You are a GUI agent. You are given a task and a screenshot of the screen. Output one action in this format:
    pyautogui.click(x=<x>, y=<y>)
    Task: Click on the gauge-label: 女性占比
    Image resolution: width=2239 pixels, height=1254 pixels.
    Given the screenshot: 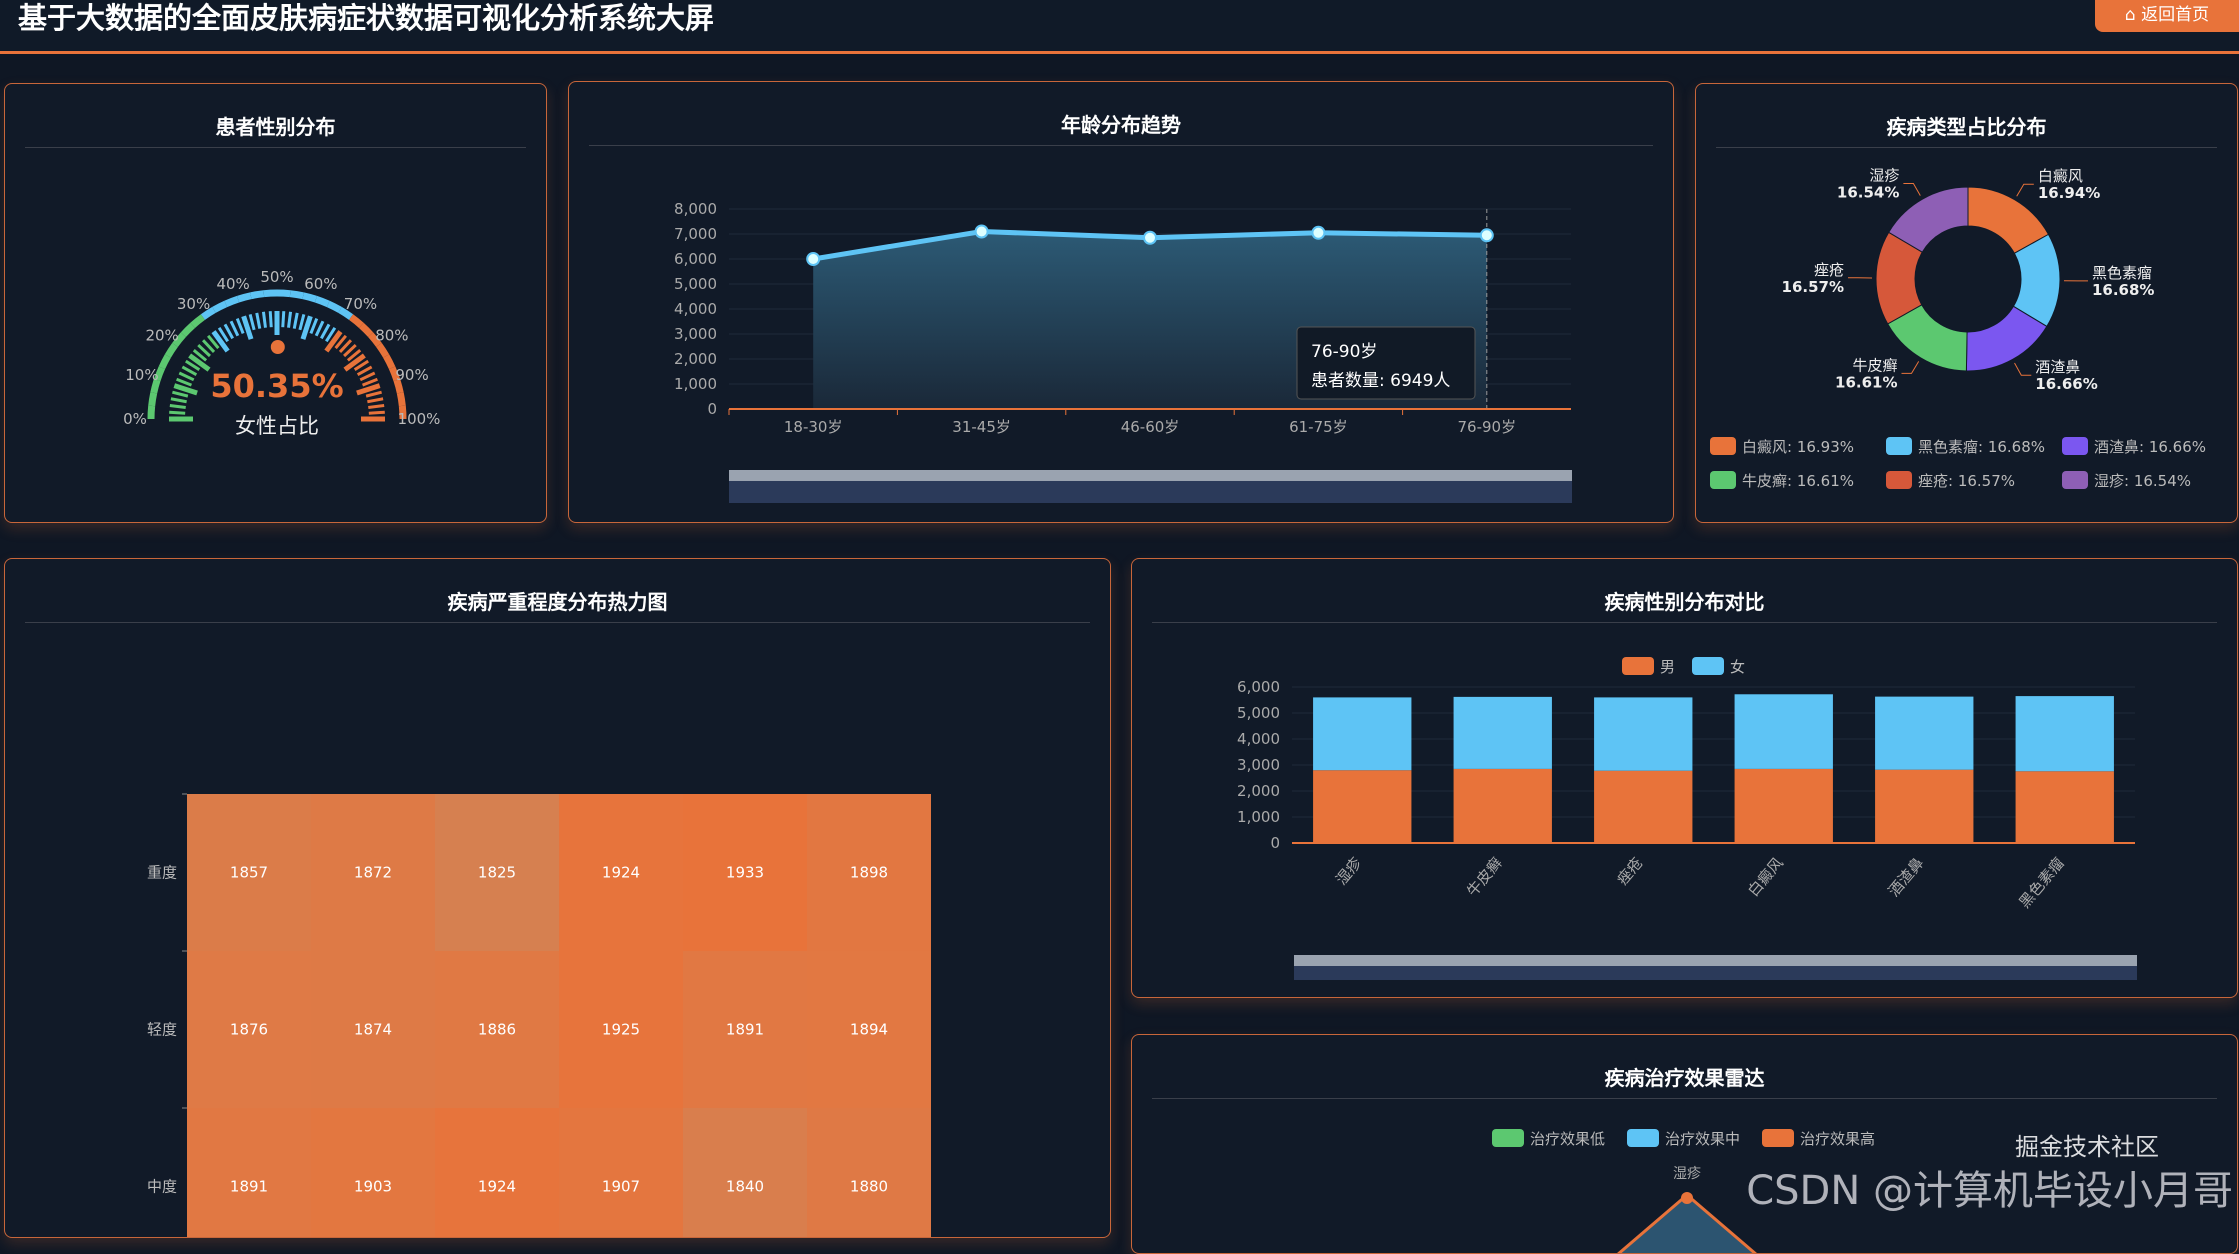 What is the action you would take?
    pyautogui.click(x=277, y=426)
    